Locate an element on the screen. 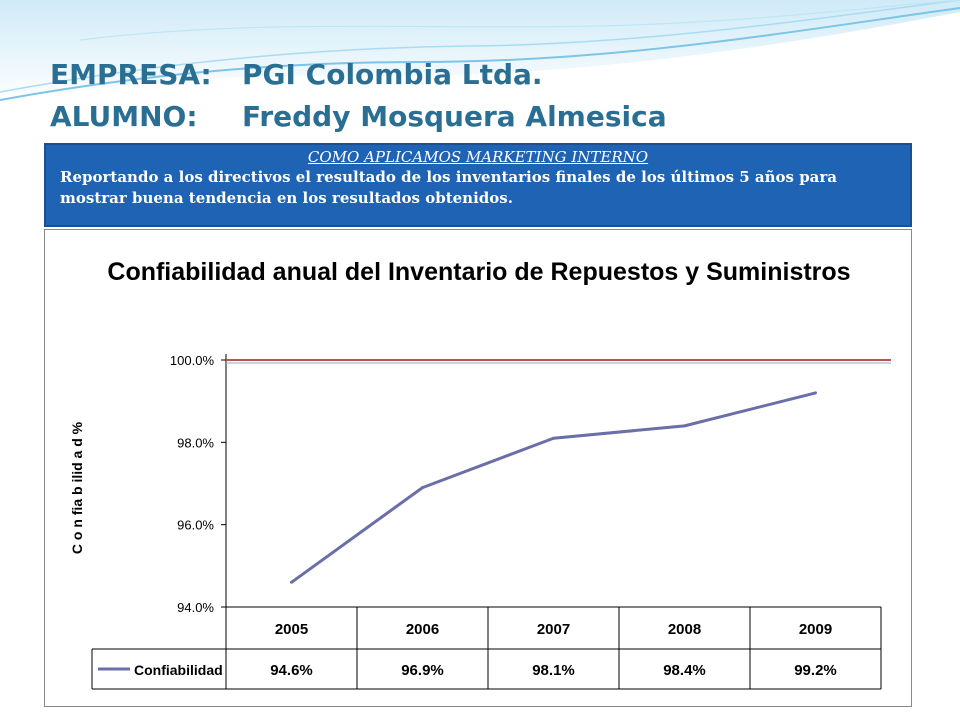 The image size is (960, 720). title-student-line: ALUMNO: Freddy Mosquera Almesica is located at coordinates (358, 116).